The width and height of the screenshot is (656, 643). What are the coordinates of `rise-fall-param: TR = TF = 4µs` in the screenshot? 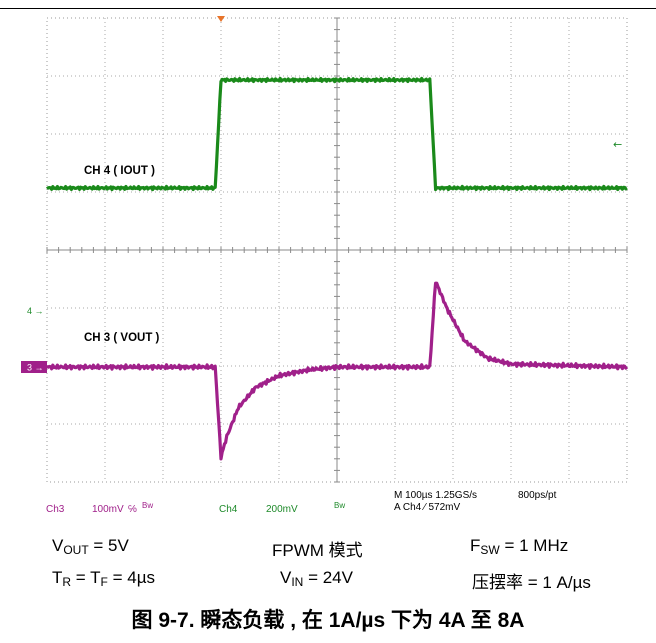 It's located at (103, 578).